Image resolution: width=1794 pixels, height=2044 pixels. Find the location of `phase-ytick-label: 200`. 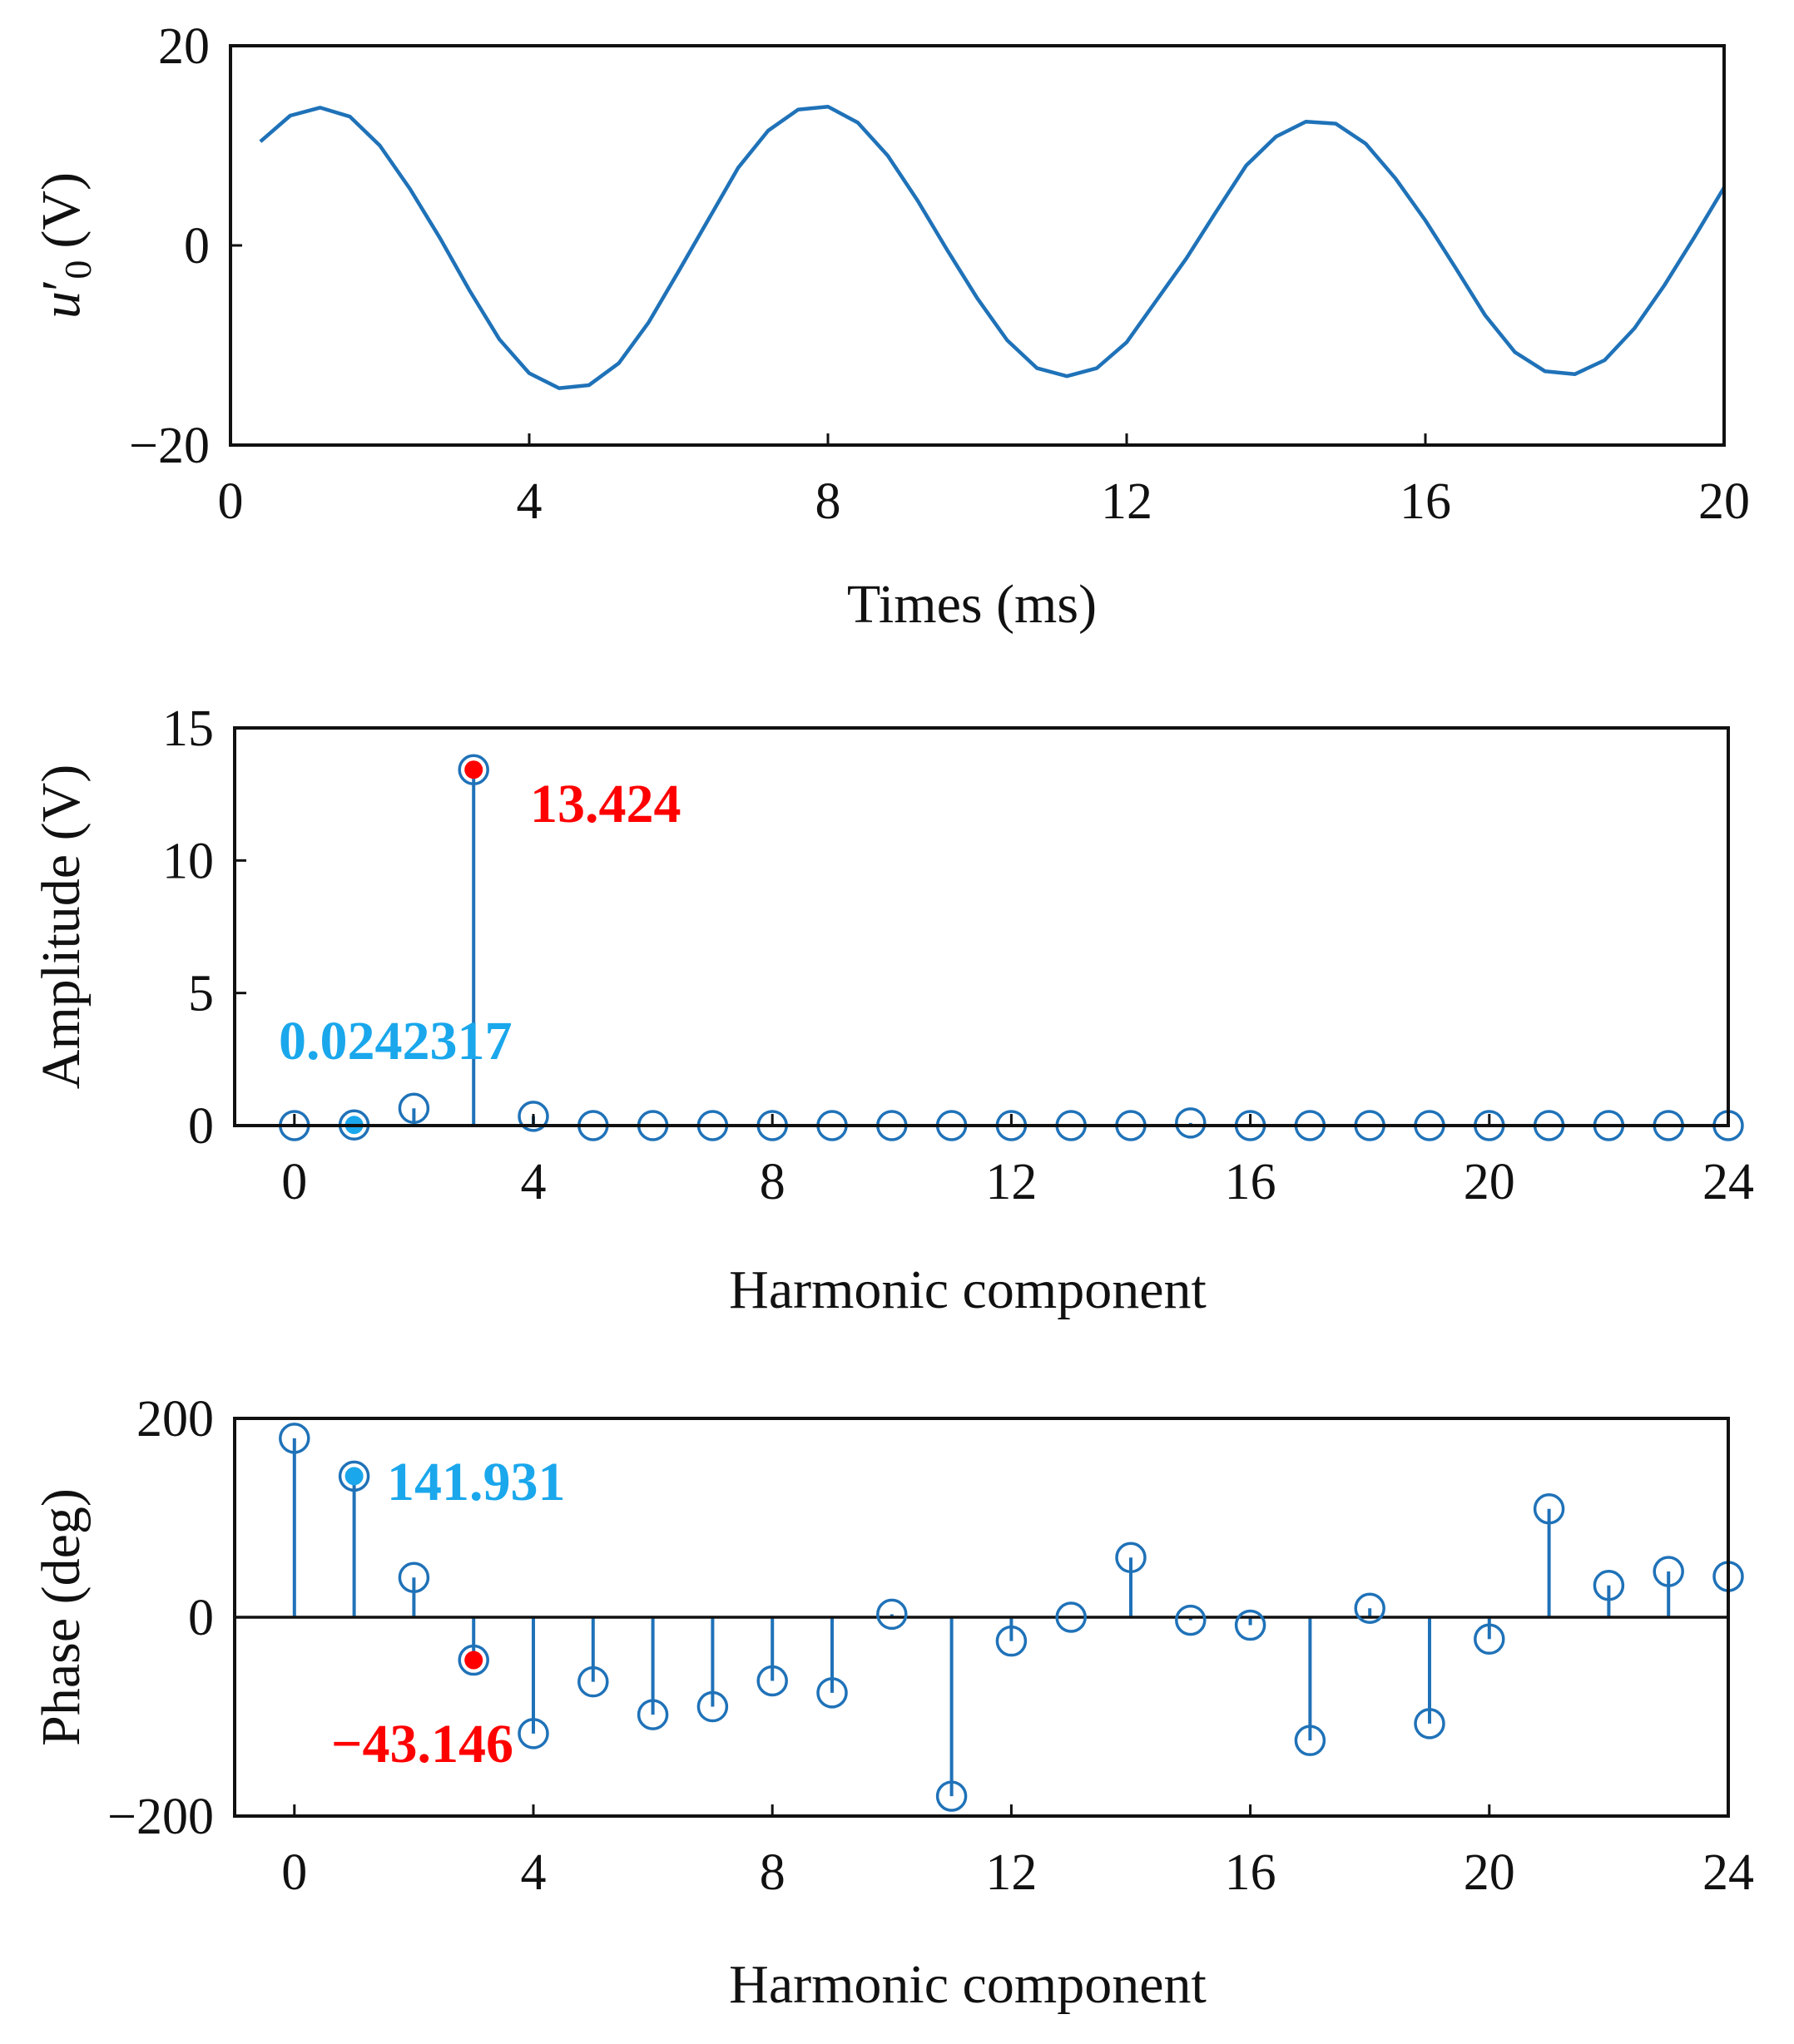

phase-ytick-label: 200 is located at coordinates (175, 1419).